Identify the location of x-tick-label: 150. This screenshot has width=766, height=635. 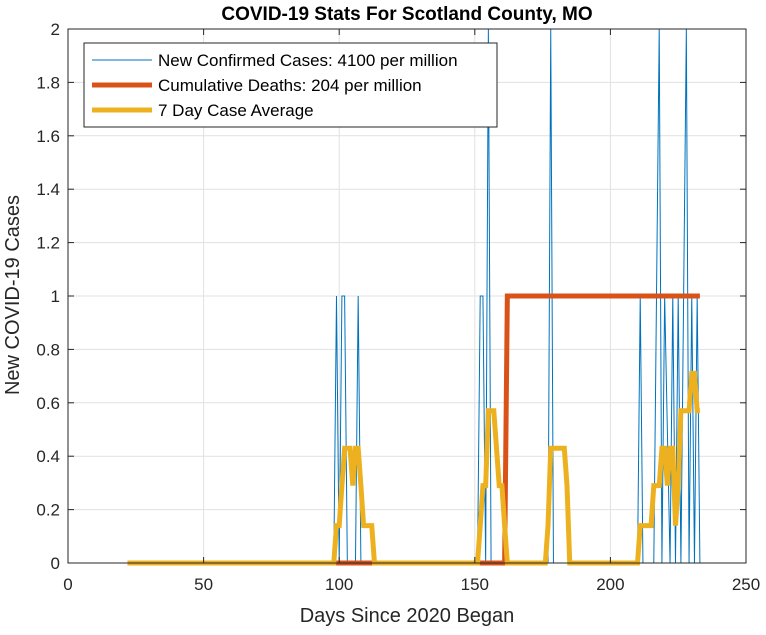
(475, 584).